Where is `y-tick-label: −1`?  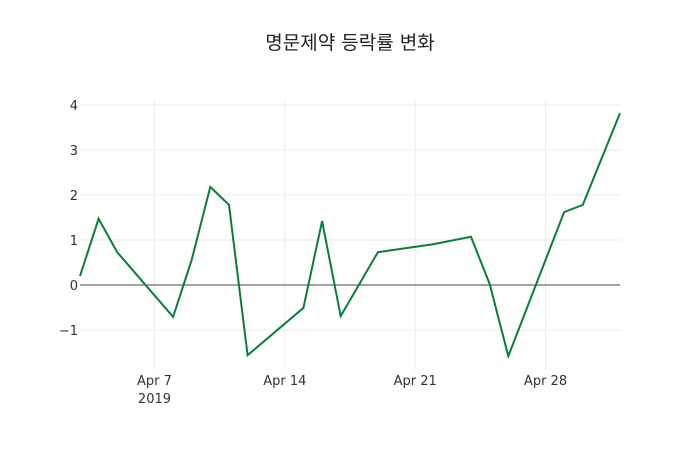
y-tick-label: −1 is located at coordinates (68, 331).